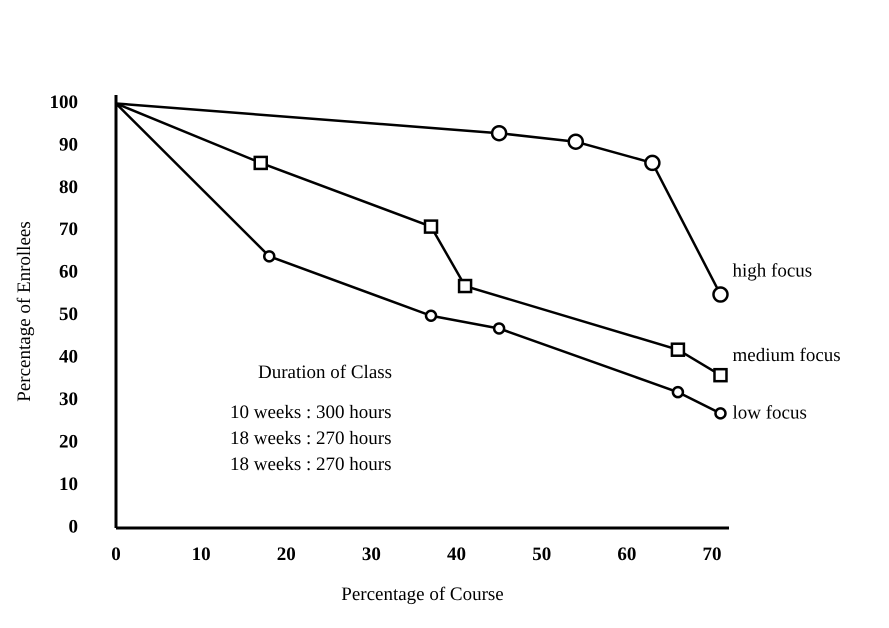 This screenshot has height=628, width=889. What do you see at coordinates (68, 399) in the screenshot?
I see `y-tick-label: 30` at bounding box center [68, 399].